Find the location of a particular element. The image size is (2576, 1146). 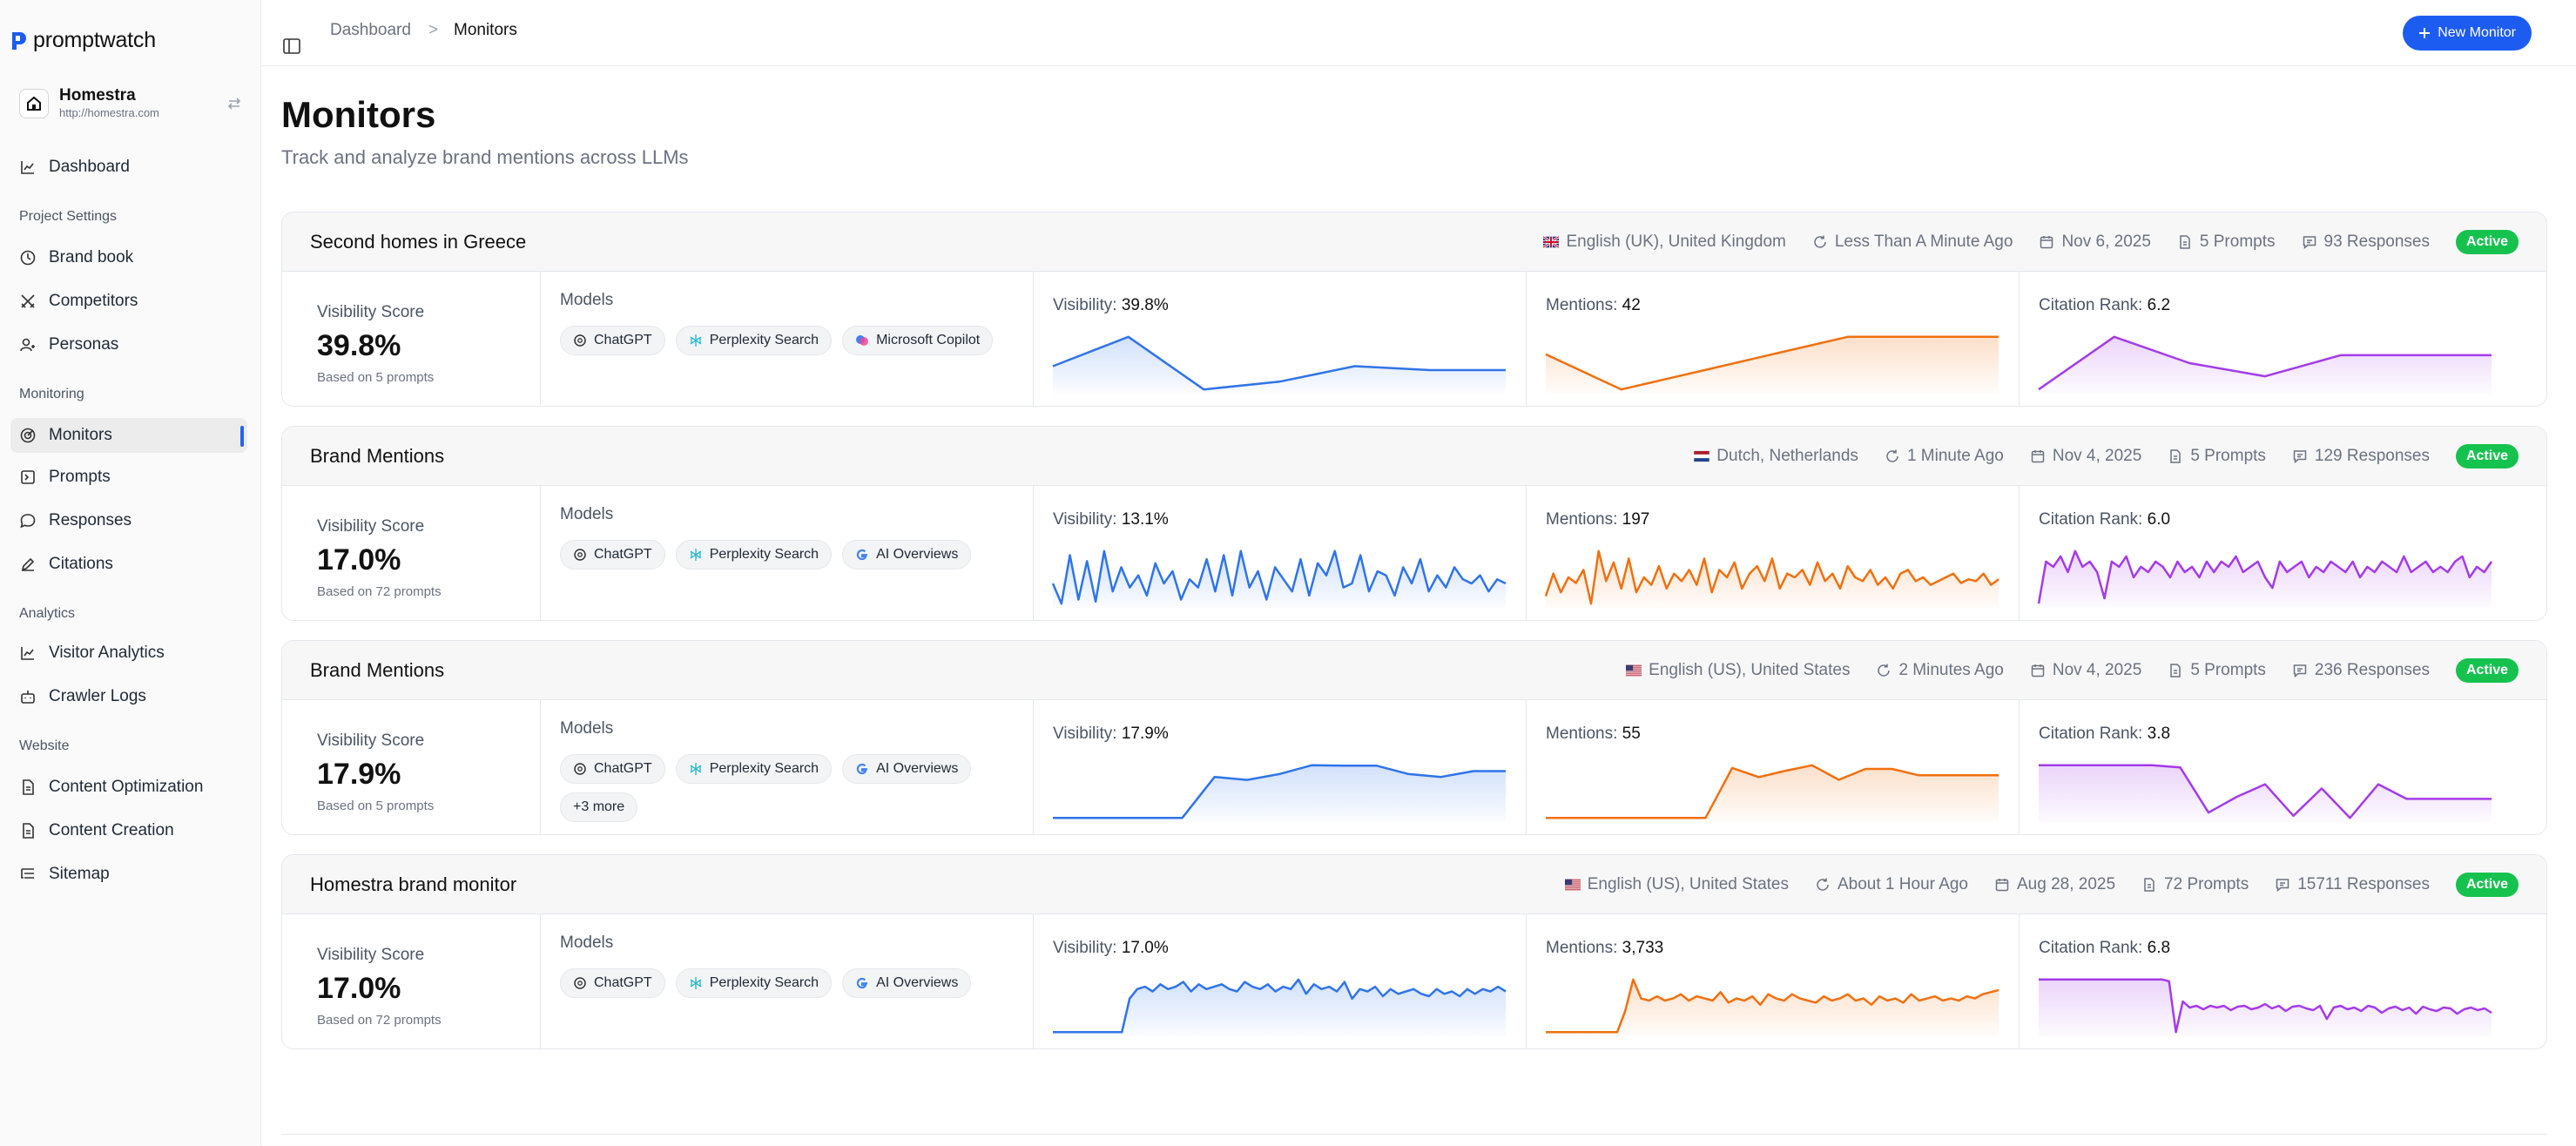

model-name: Perplexity Search is located at coordinates (764, 768).